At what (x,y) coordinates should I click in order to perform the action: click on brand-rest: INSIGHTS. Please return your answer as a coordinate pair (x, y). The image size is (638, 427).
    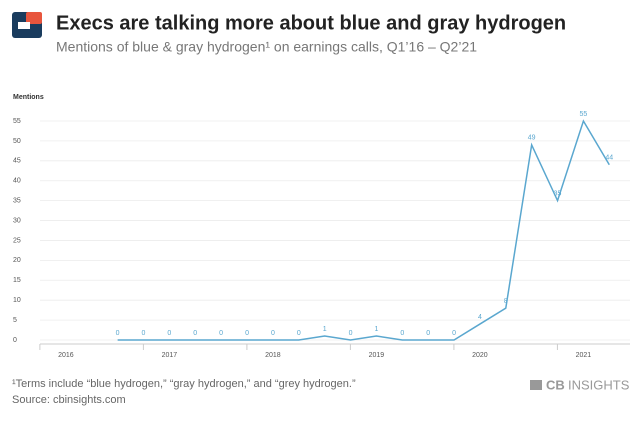
    Looking at the image, I should click on (599, 384).